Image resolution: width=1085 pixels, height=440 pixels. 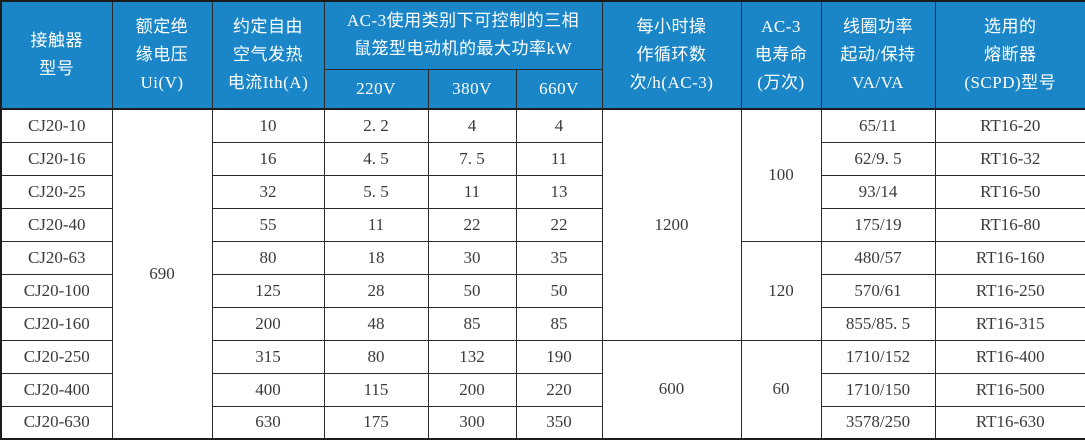 I want to click on cell-coil: 570/61, so click(x=878, y=290).